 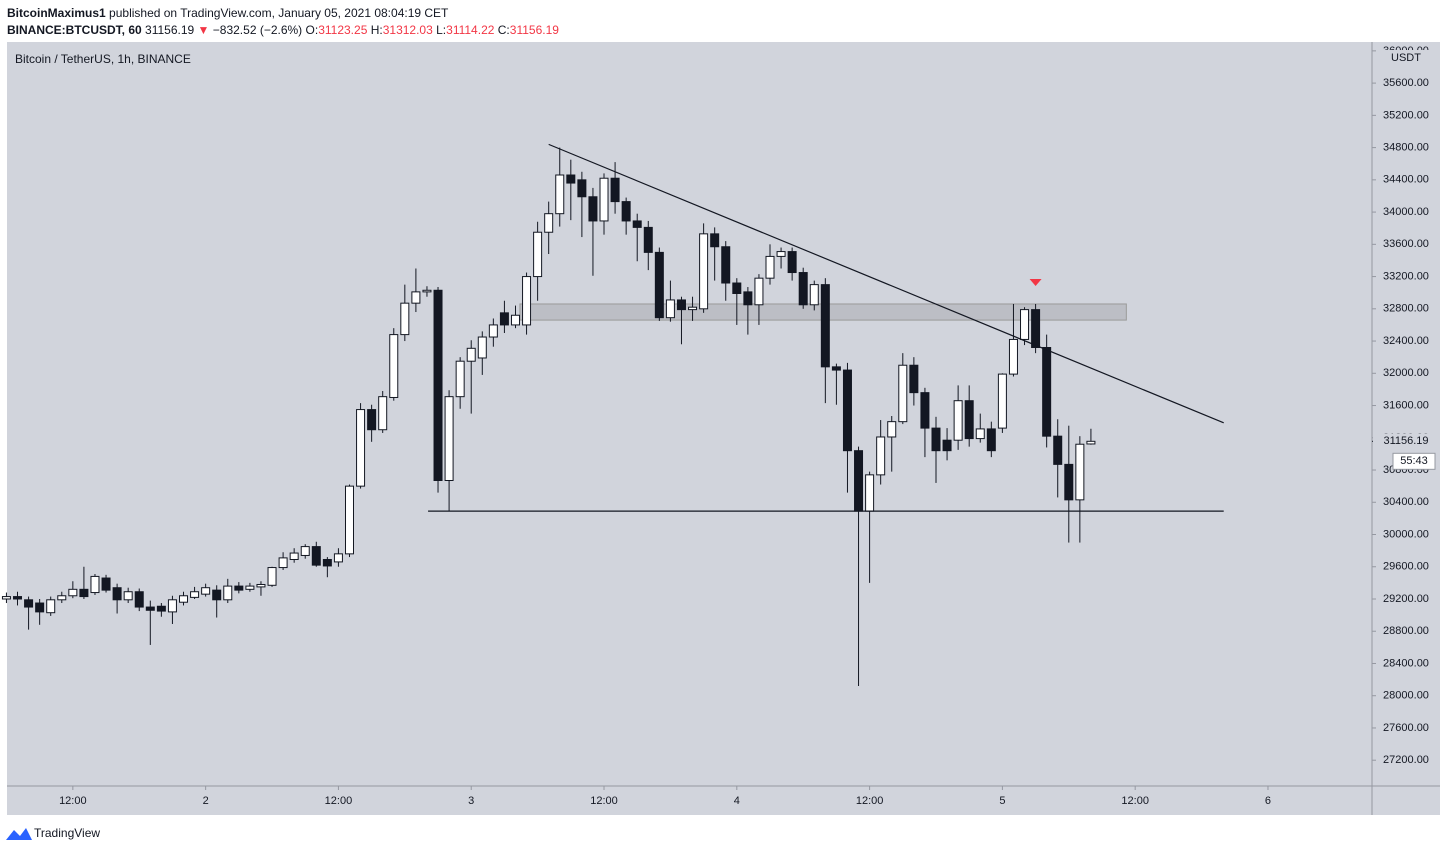 What do you see at coordinates (1406, 502) in the screenshot?
I see `y-tick-label: 30400.00` at bounding box center [1406, 502].